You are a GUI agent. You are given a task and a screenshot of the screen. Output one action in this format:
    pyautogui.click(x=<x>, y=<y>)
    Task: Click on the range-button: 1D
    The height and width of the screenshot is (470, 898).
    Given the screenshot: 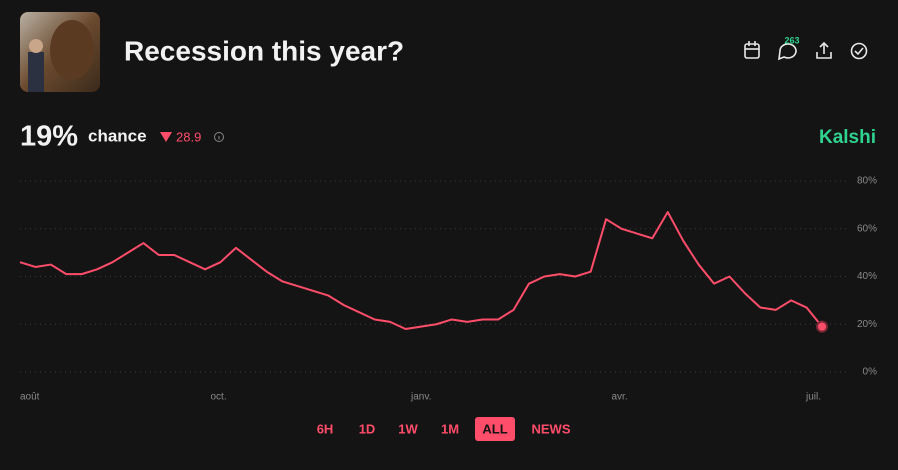 What is the action you would take?
    pyautogui.click(x=367, y=428)
    